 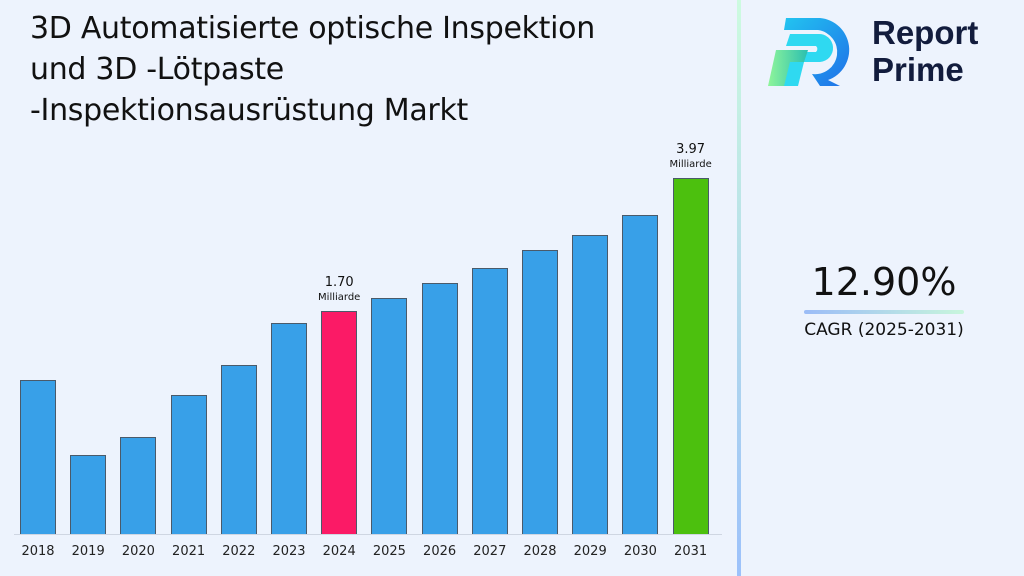 I want to click on bar-2018, so click(x=38, y=457).